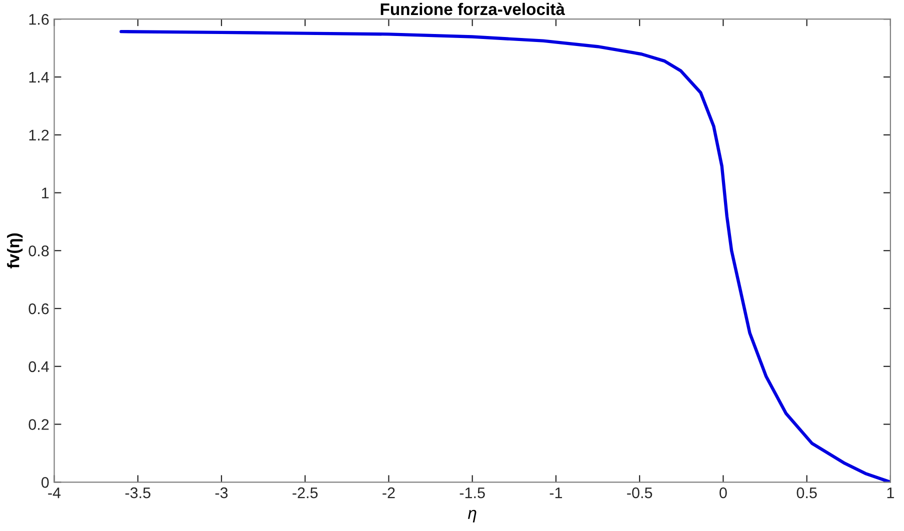 This screenshot has height=531, width=904. I want to click on y-tick-label: 0, so click(45, 482).